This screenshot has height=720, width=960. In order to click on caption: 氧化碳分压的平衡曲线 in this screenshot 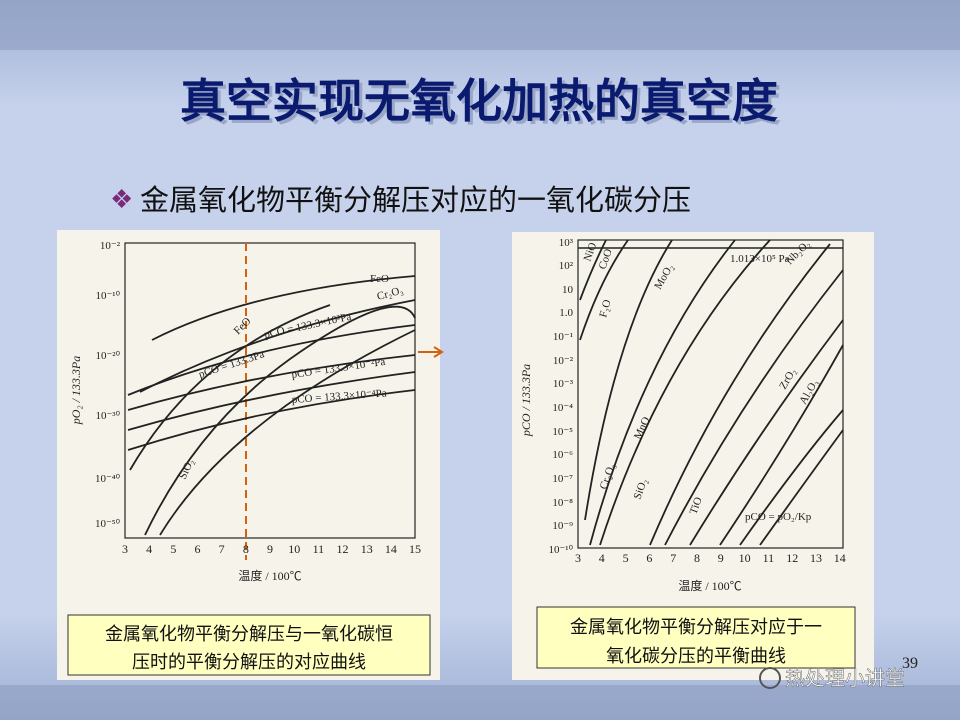, I will do `click(696, 656)`.